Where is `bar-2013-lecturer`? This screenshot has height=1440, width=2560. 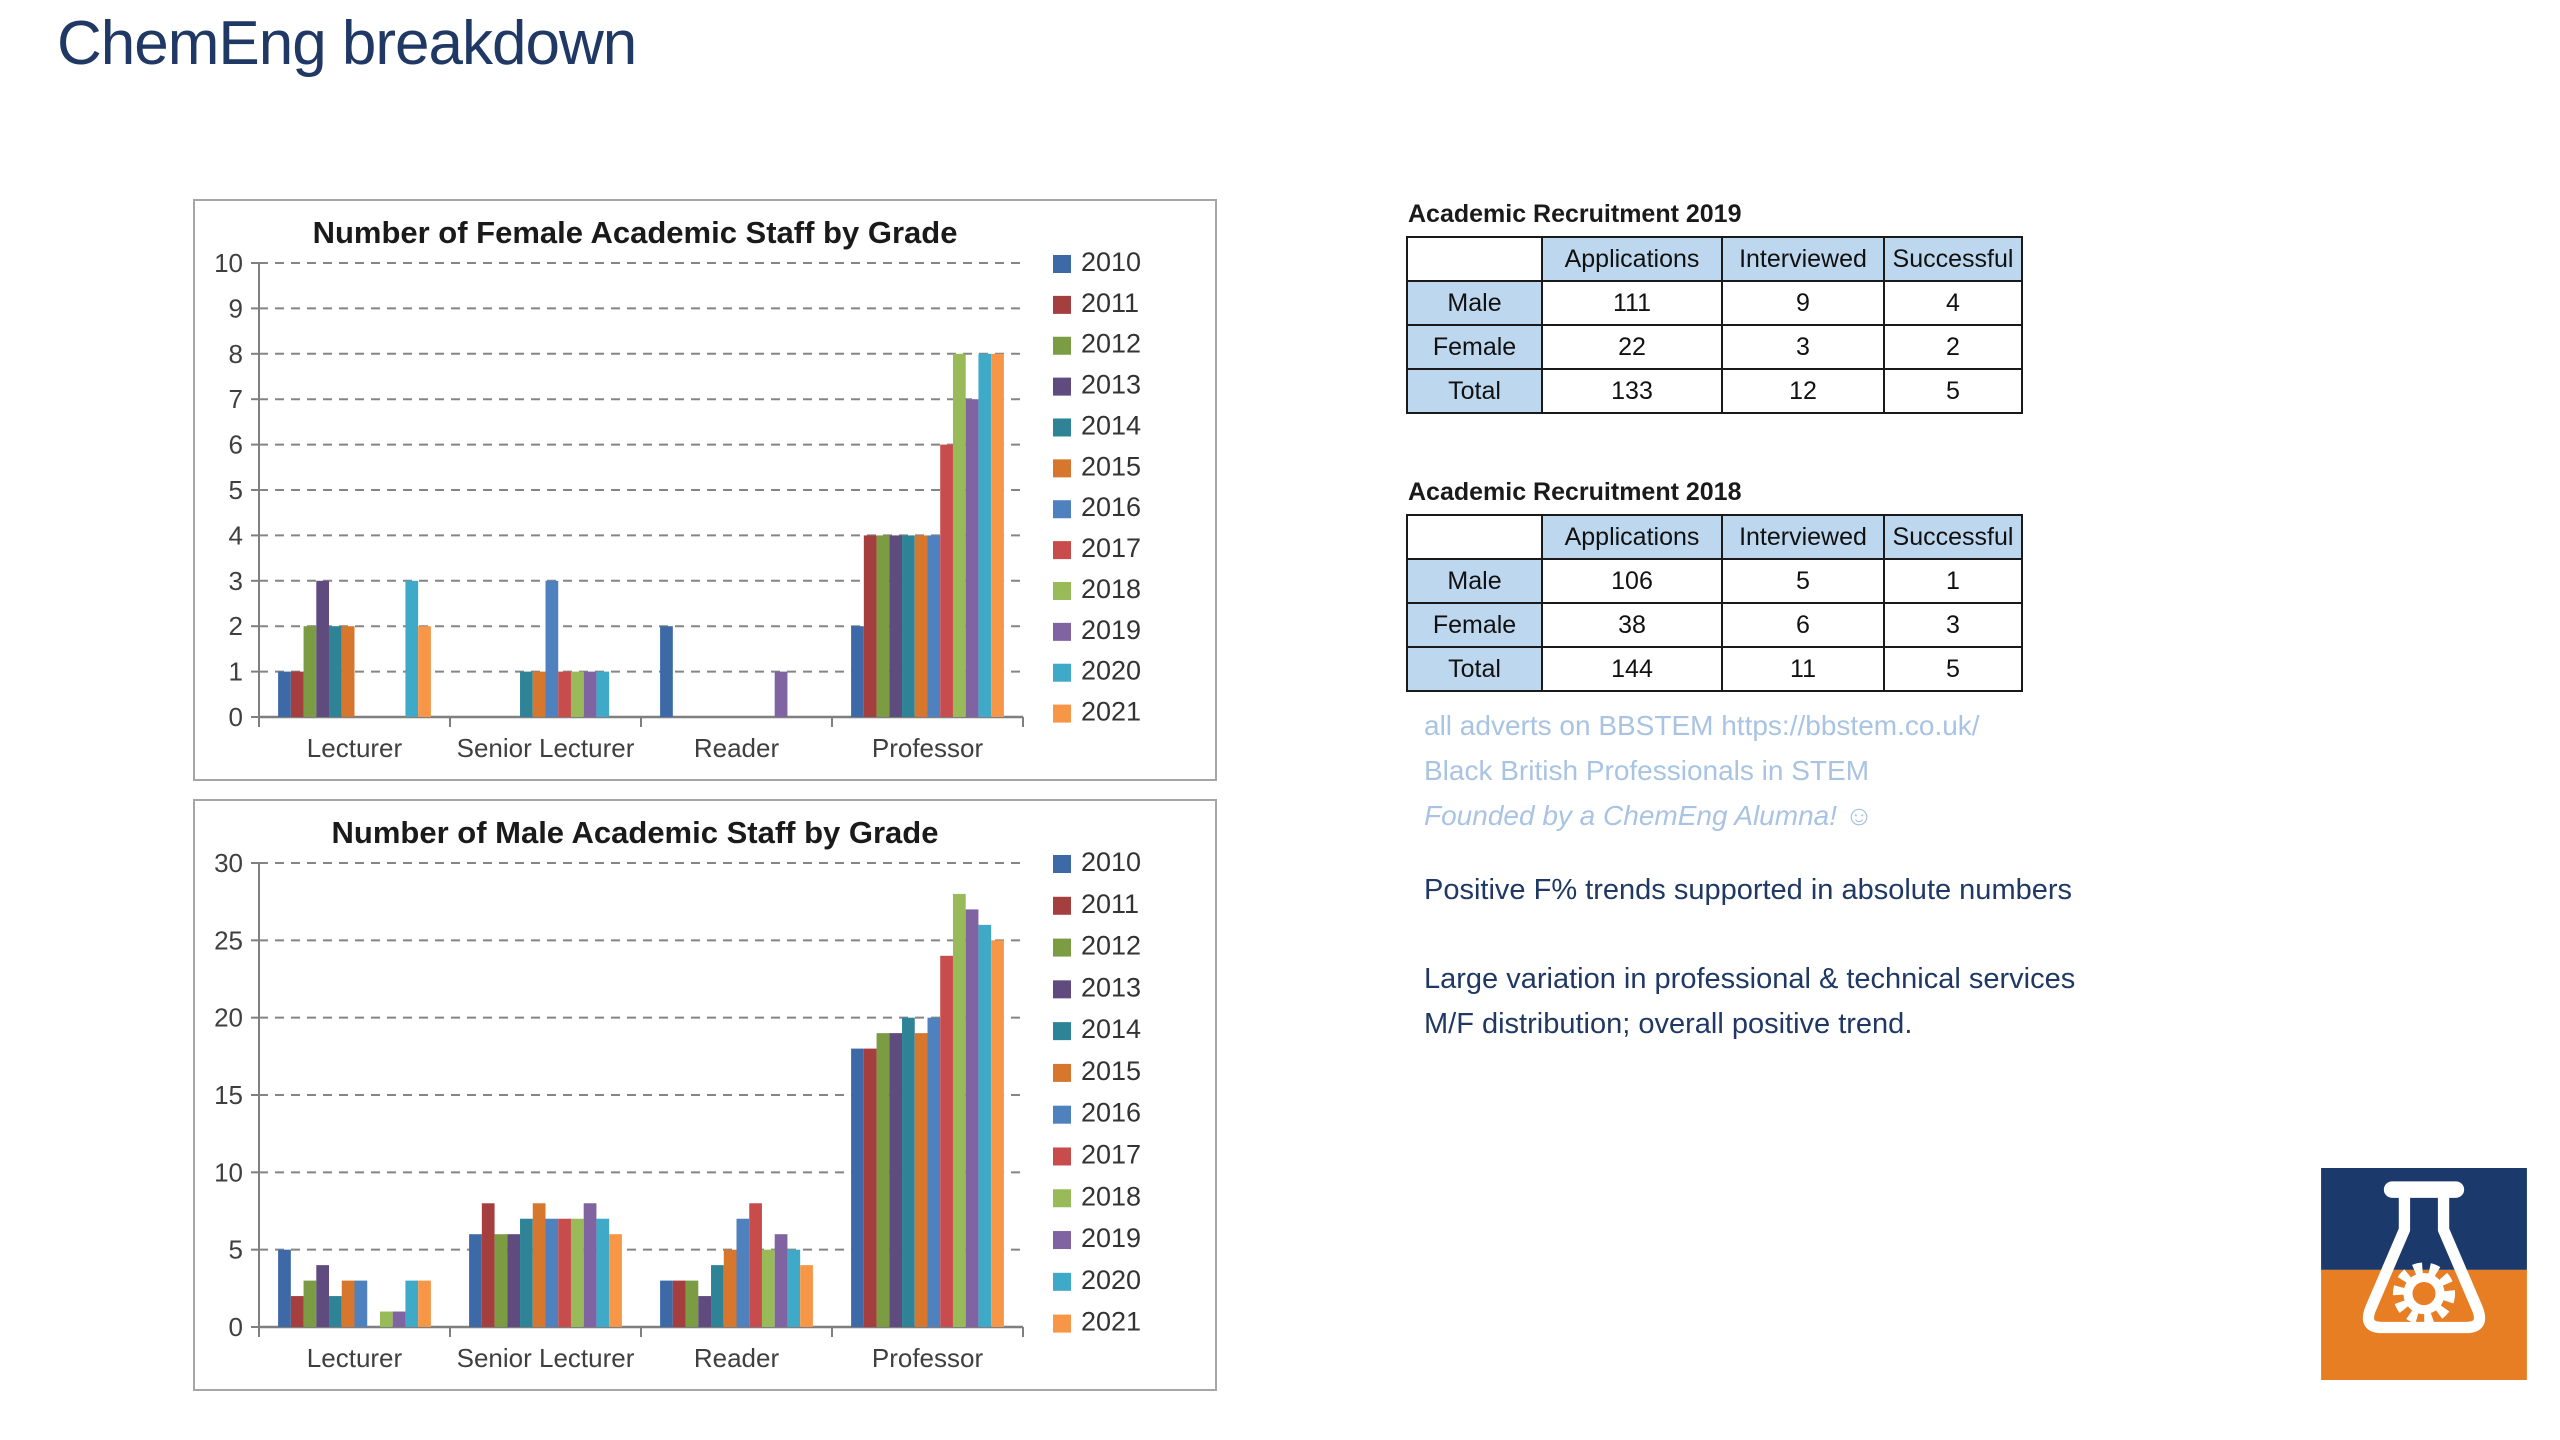 bar-2013-lecturer is located at coordinates (323, 1296).